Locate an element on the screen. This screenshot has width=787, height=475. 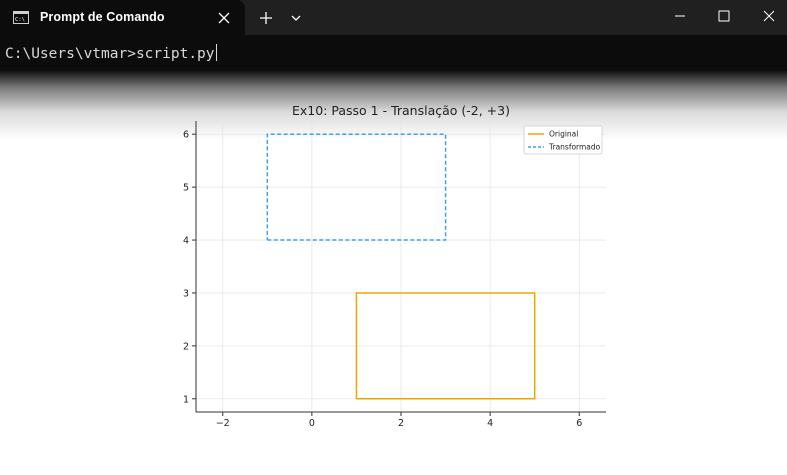
maximize-button is located at coordinates (724, 16).